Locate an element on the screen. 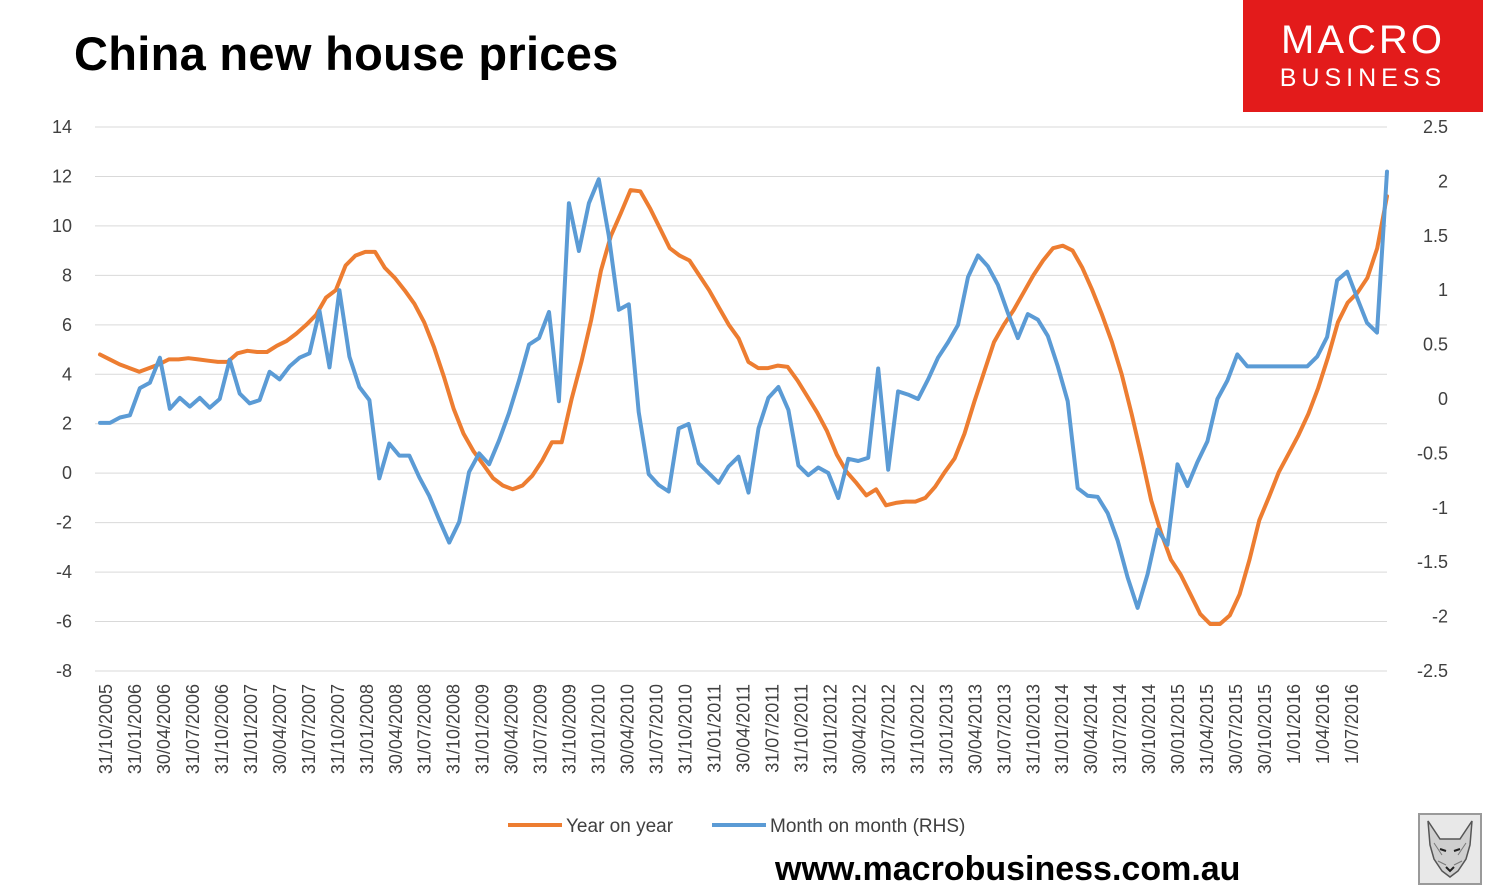 The width and height of the screenshot is (1497, 892). x-tick-label: 31/10/2010 is located at coordinates (686, 729).